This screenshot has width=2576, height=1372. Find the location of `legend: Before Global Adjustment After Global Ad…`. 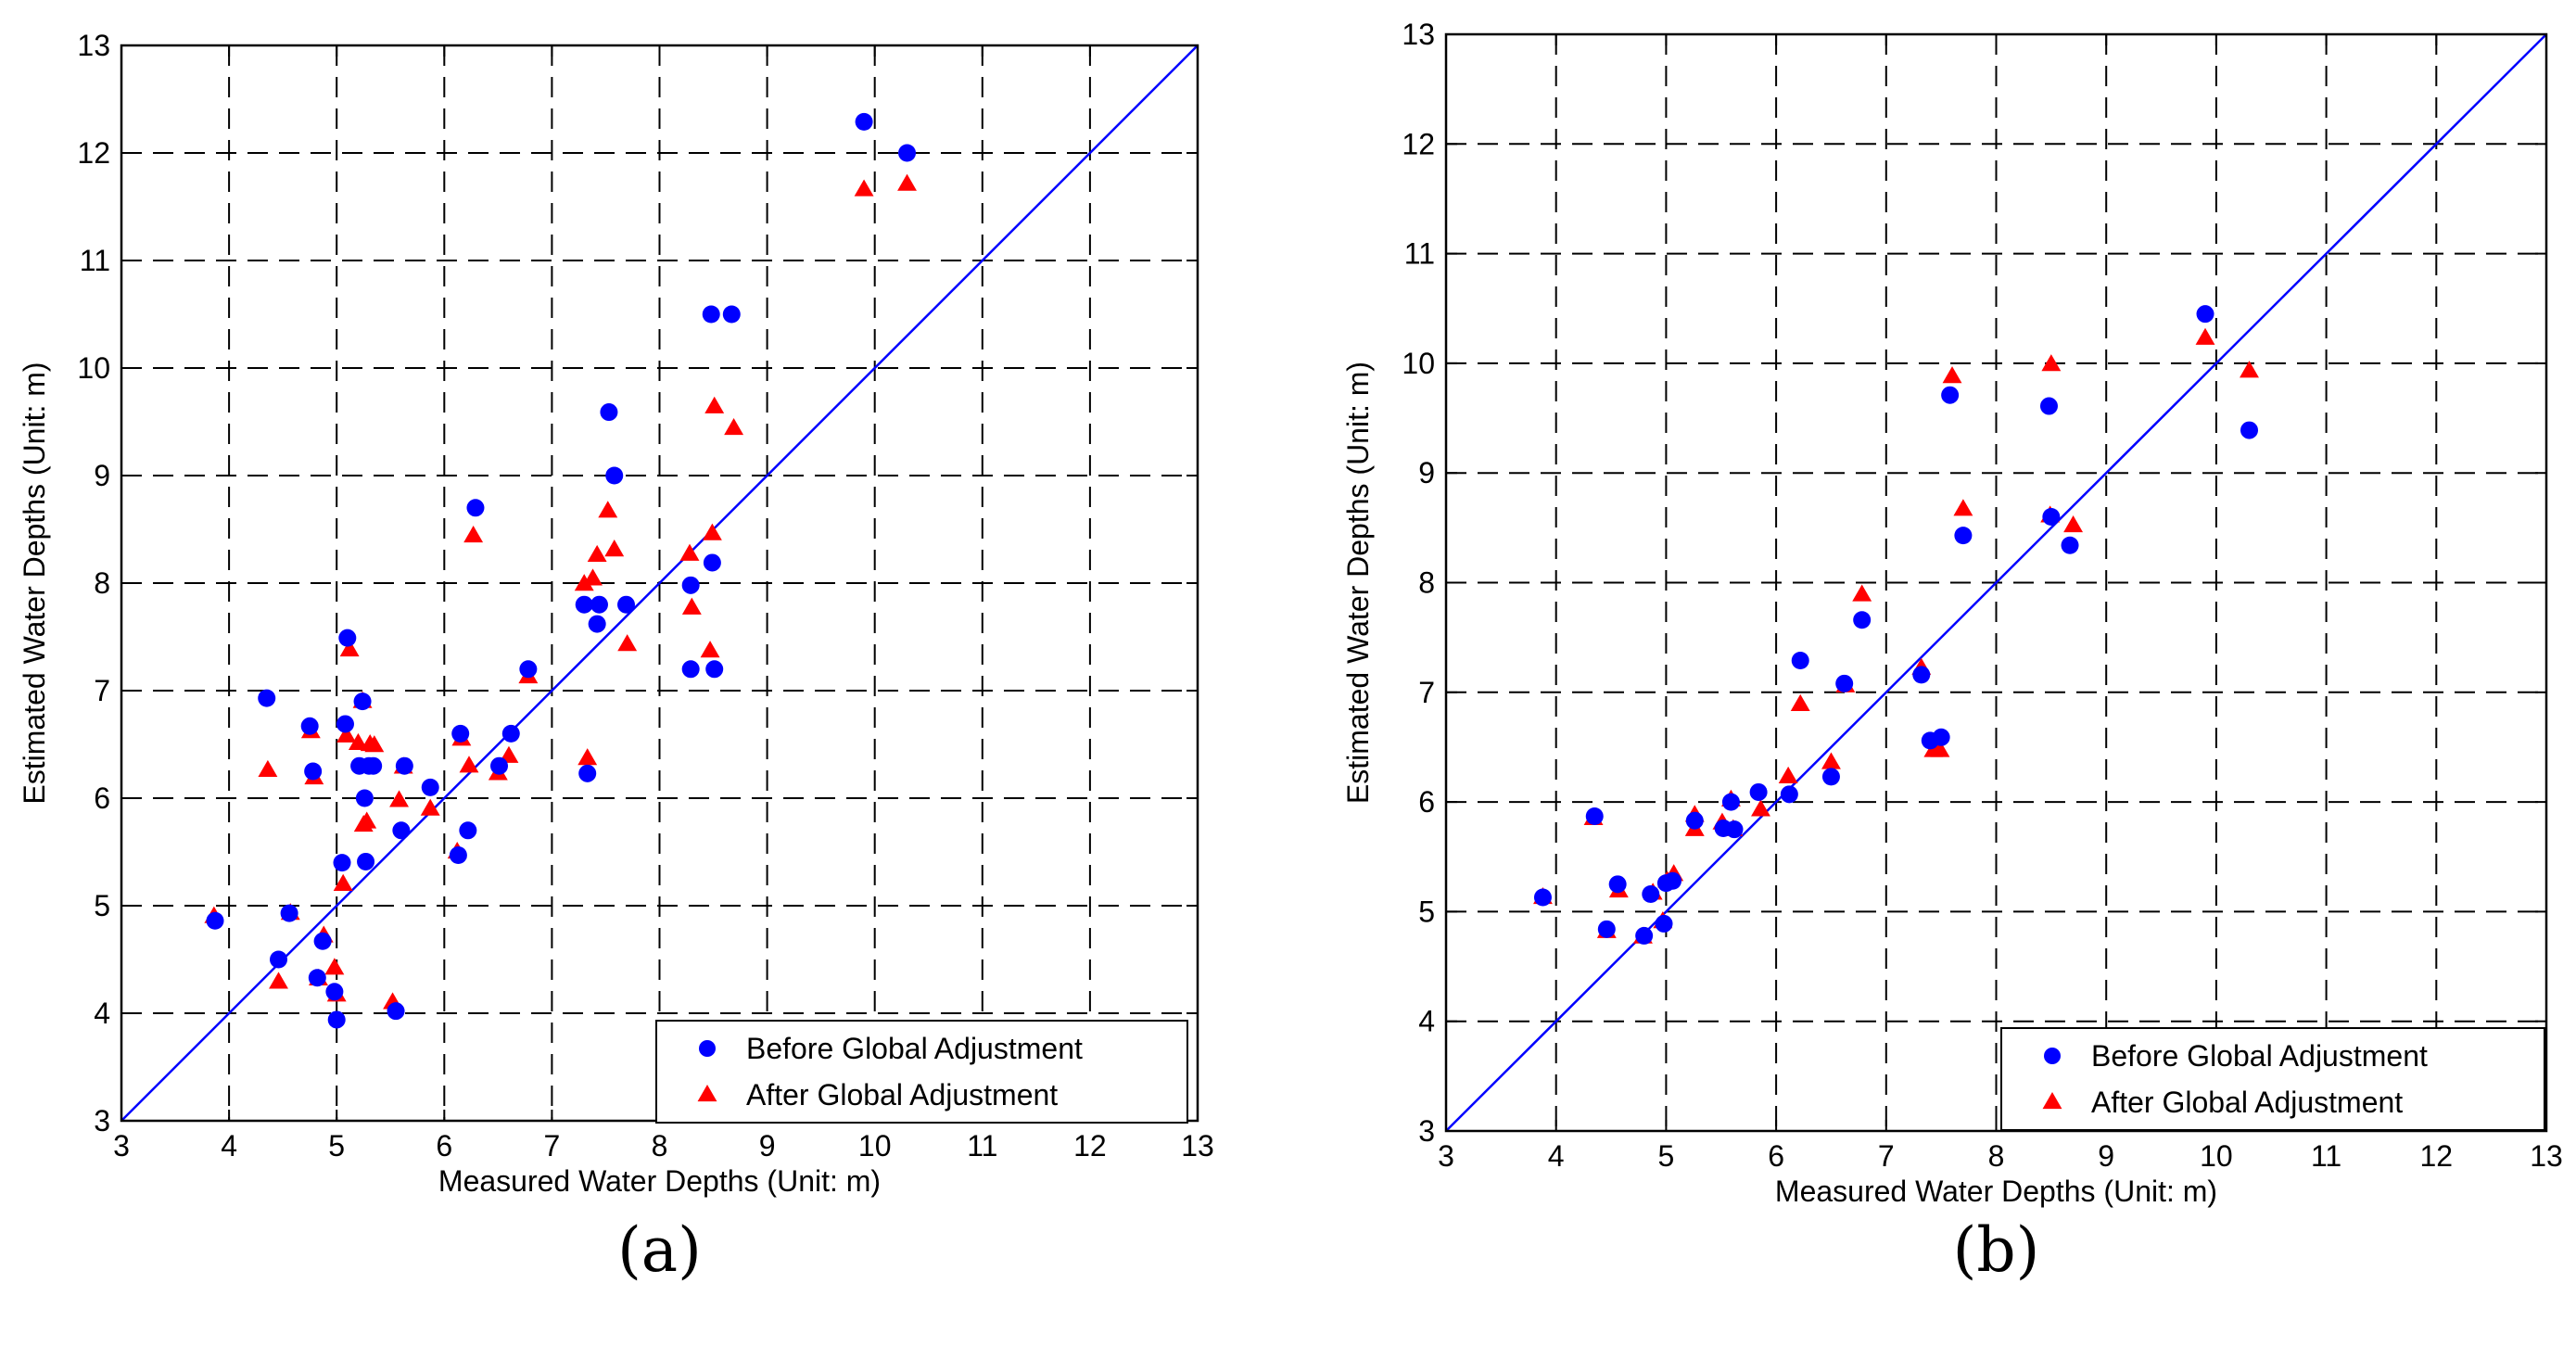

legend: Before Global Adjustment After Global Ad… is located at coordinates (2272, 1079).